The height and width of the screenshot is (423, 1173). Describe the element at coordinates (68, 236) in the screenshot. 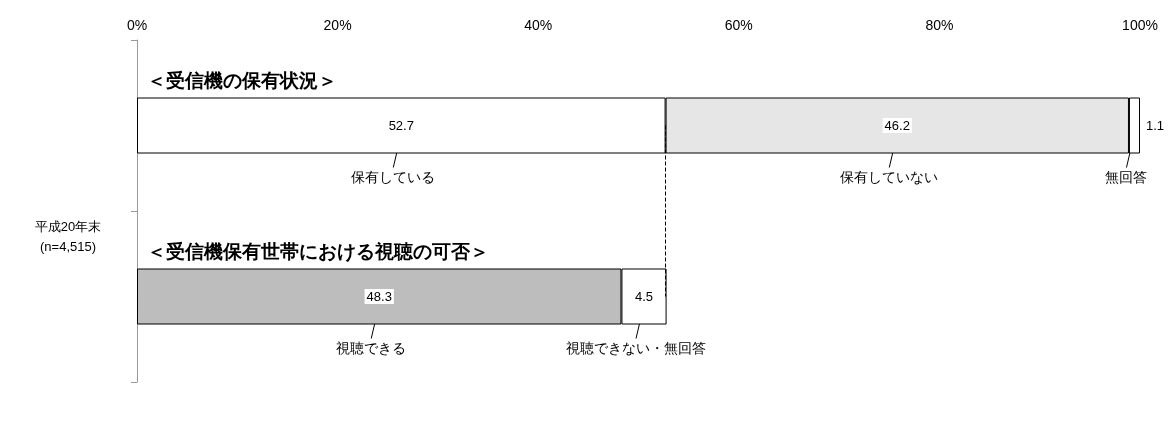

I see `y-axis-title: 平成20年末 (n=4,515)` at that location.